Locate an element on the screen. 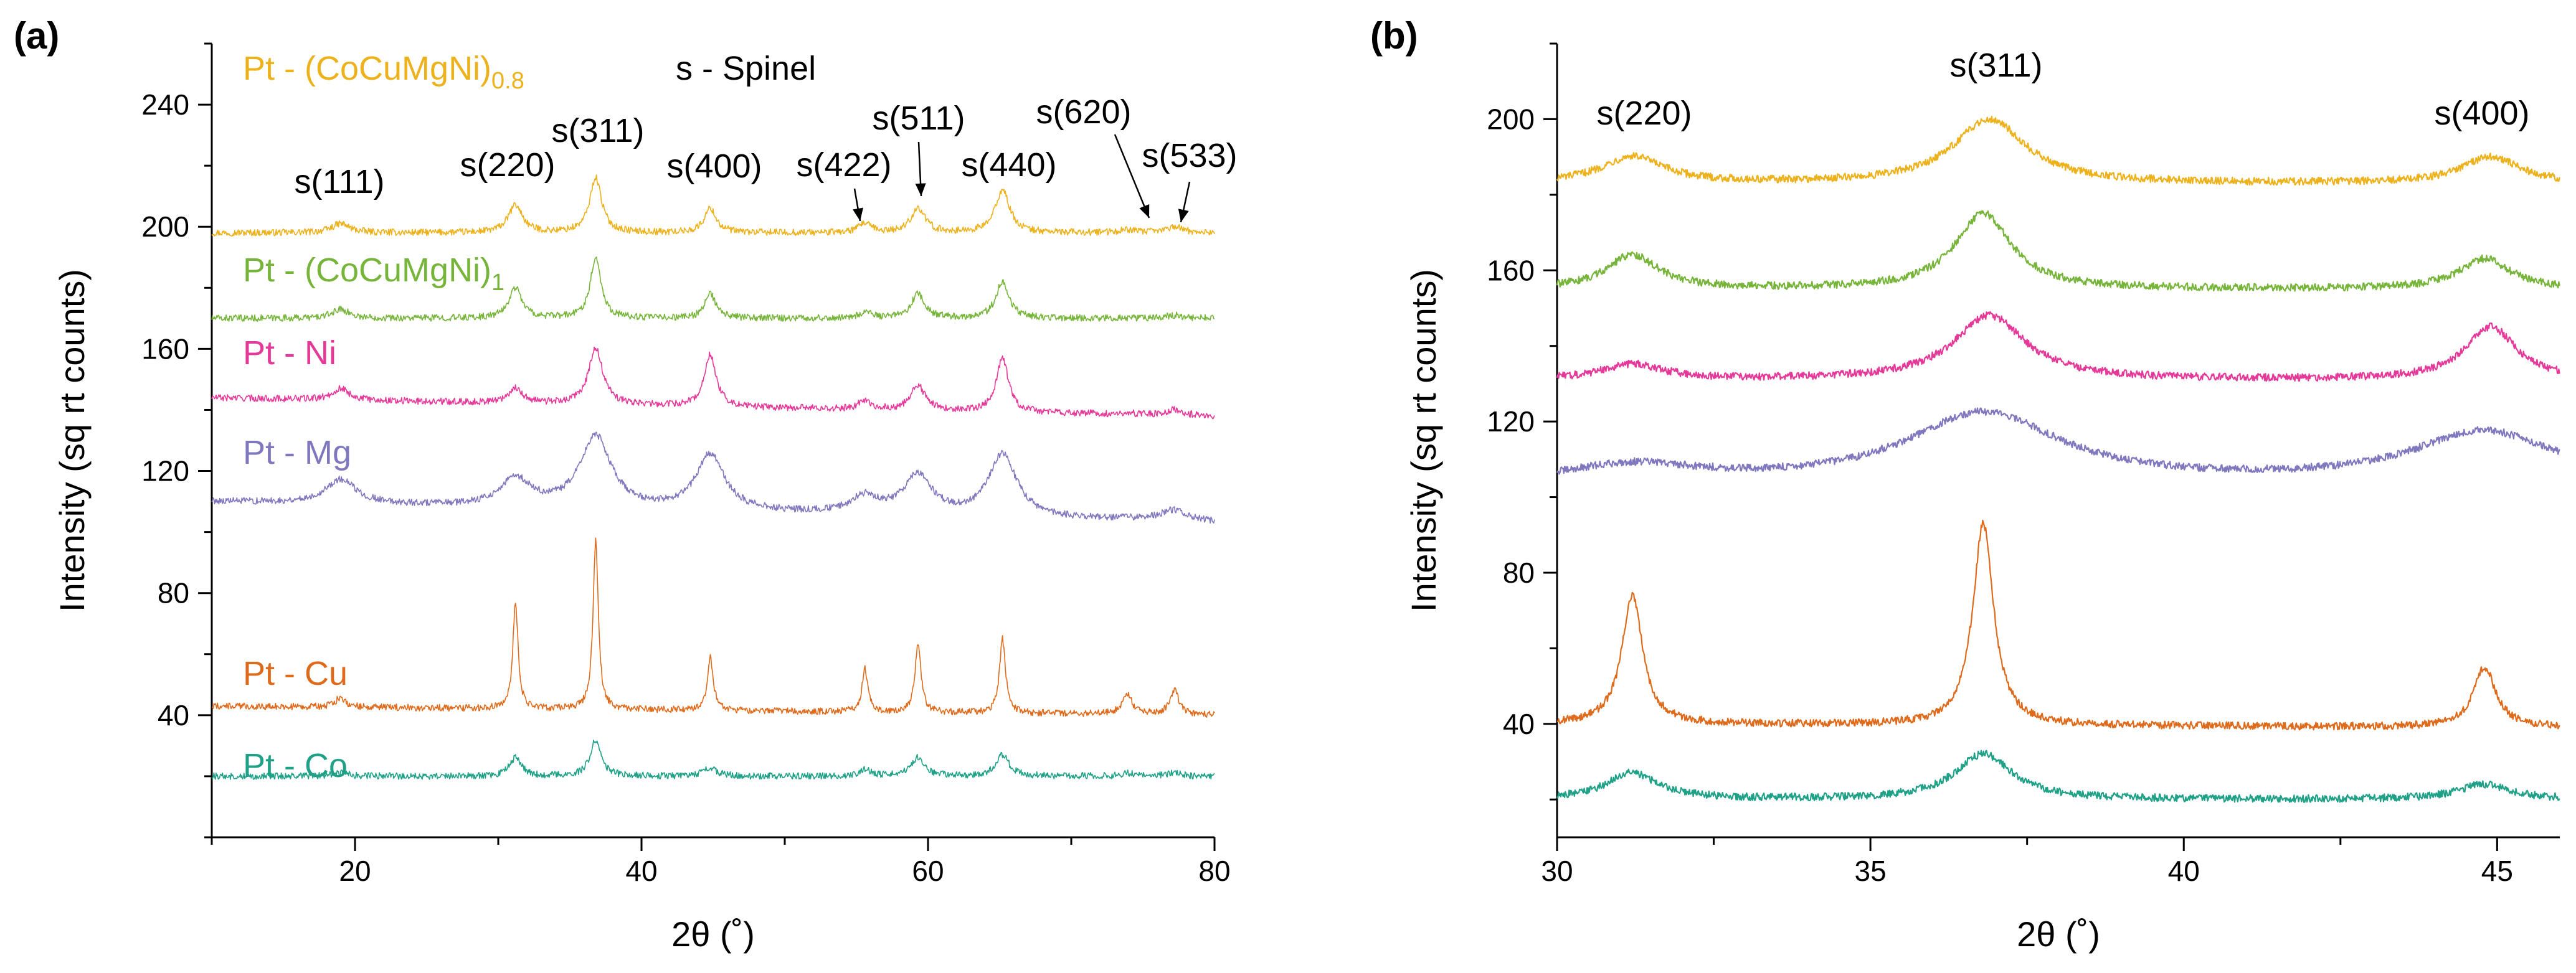  series-label: Pt - Cu is located at coordinates (296, 673).